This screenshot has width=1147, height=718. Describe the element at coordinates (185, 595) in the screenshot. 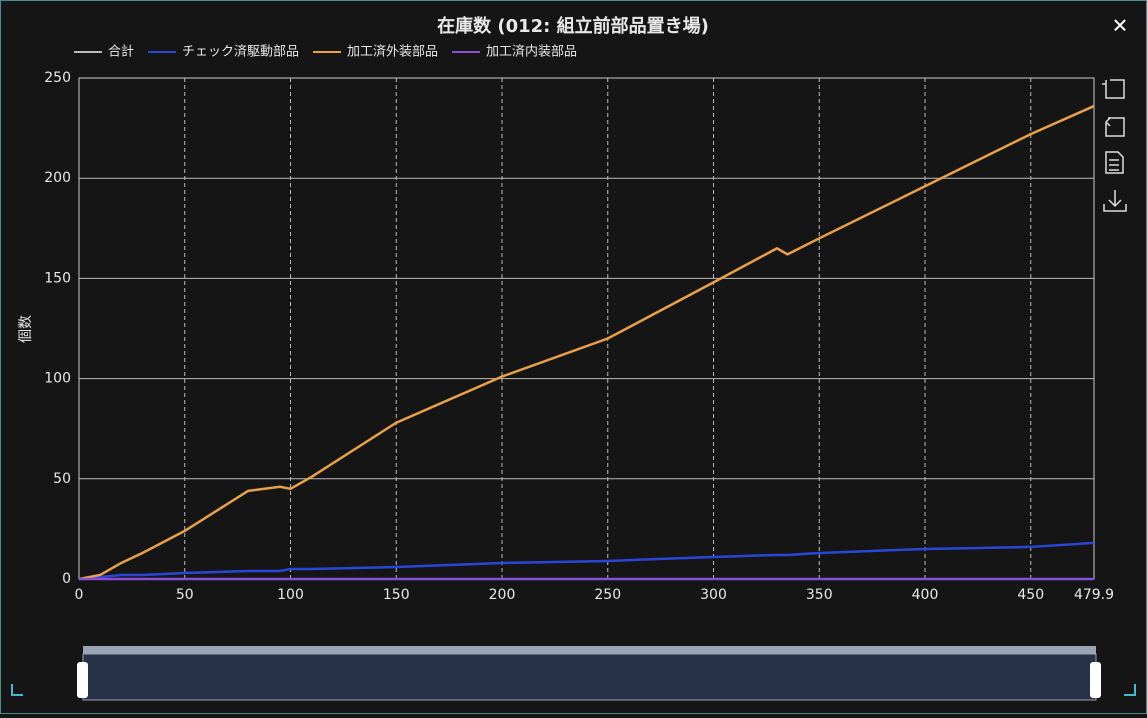

I see `x-tick-label: 50` at that location.